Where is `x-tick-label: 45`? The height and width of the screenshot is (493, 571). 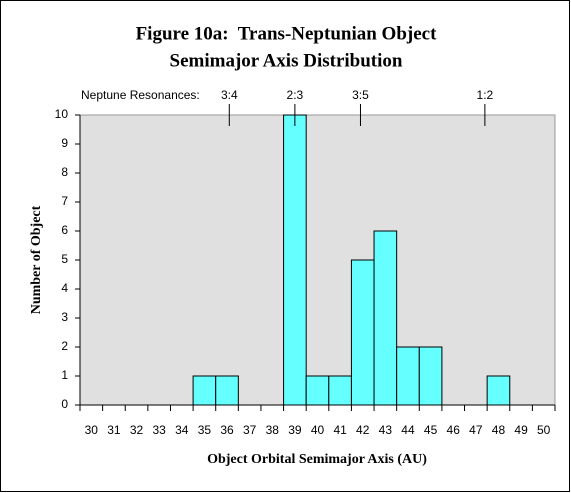 x-tick-label: 45 is located at coordinates (431, 430).